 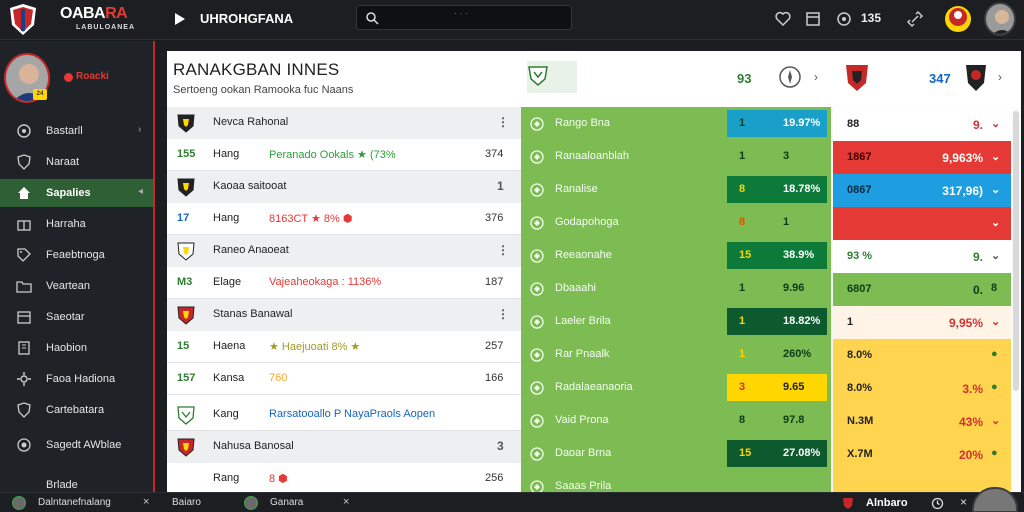 What do you see at coordinates (915, 19) in the screenshot?
I see `link-icon` at bounding box center [915, 19].